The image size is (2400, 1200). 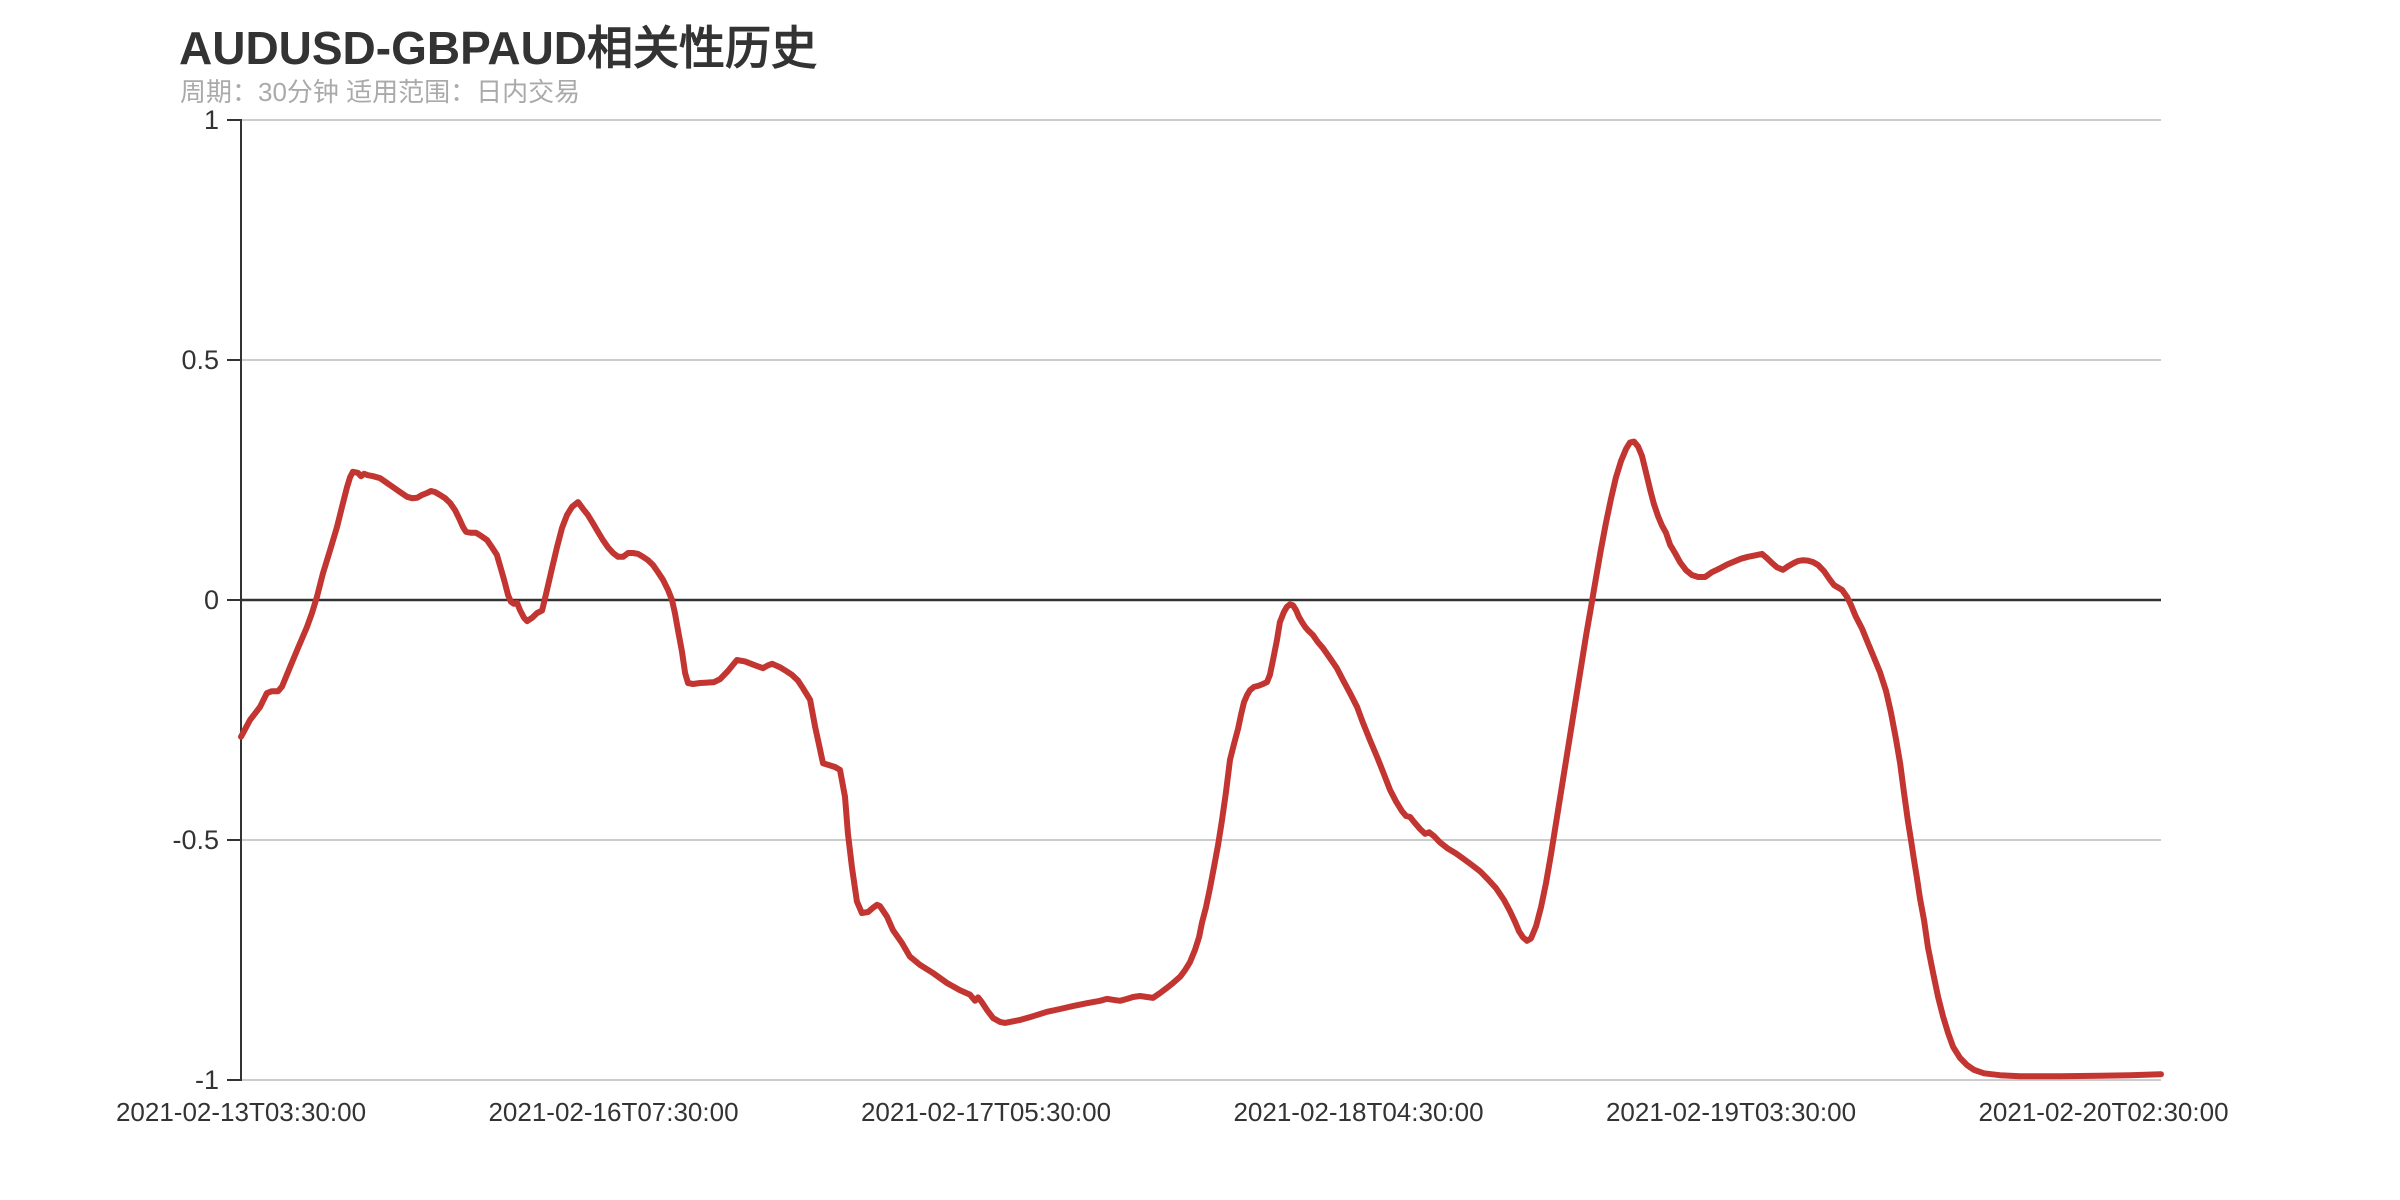 I want to click on x-axis-label-3: 2021-02-18T04:30:00, so click(x=1358, y=1112).